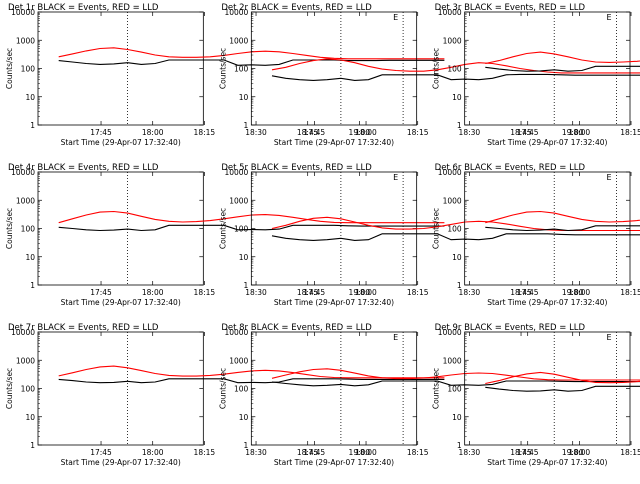 Image resolution: width=640 pixels, height=484 pixels. Describe the element at coordinates (83, 328) in the screenshot. I see `chart-title: Det 7r BLACK = Events, RED = LLD` at that location.